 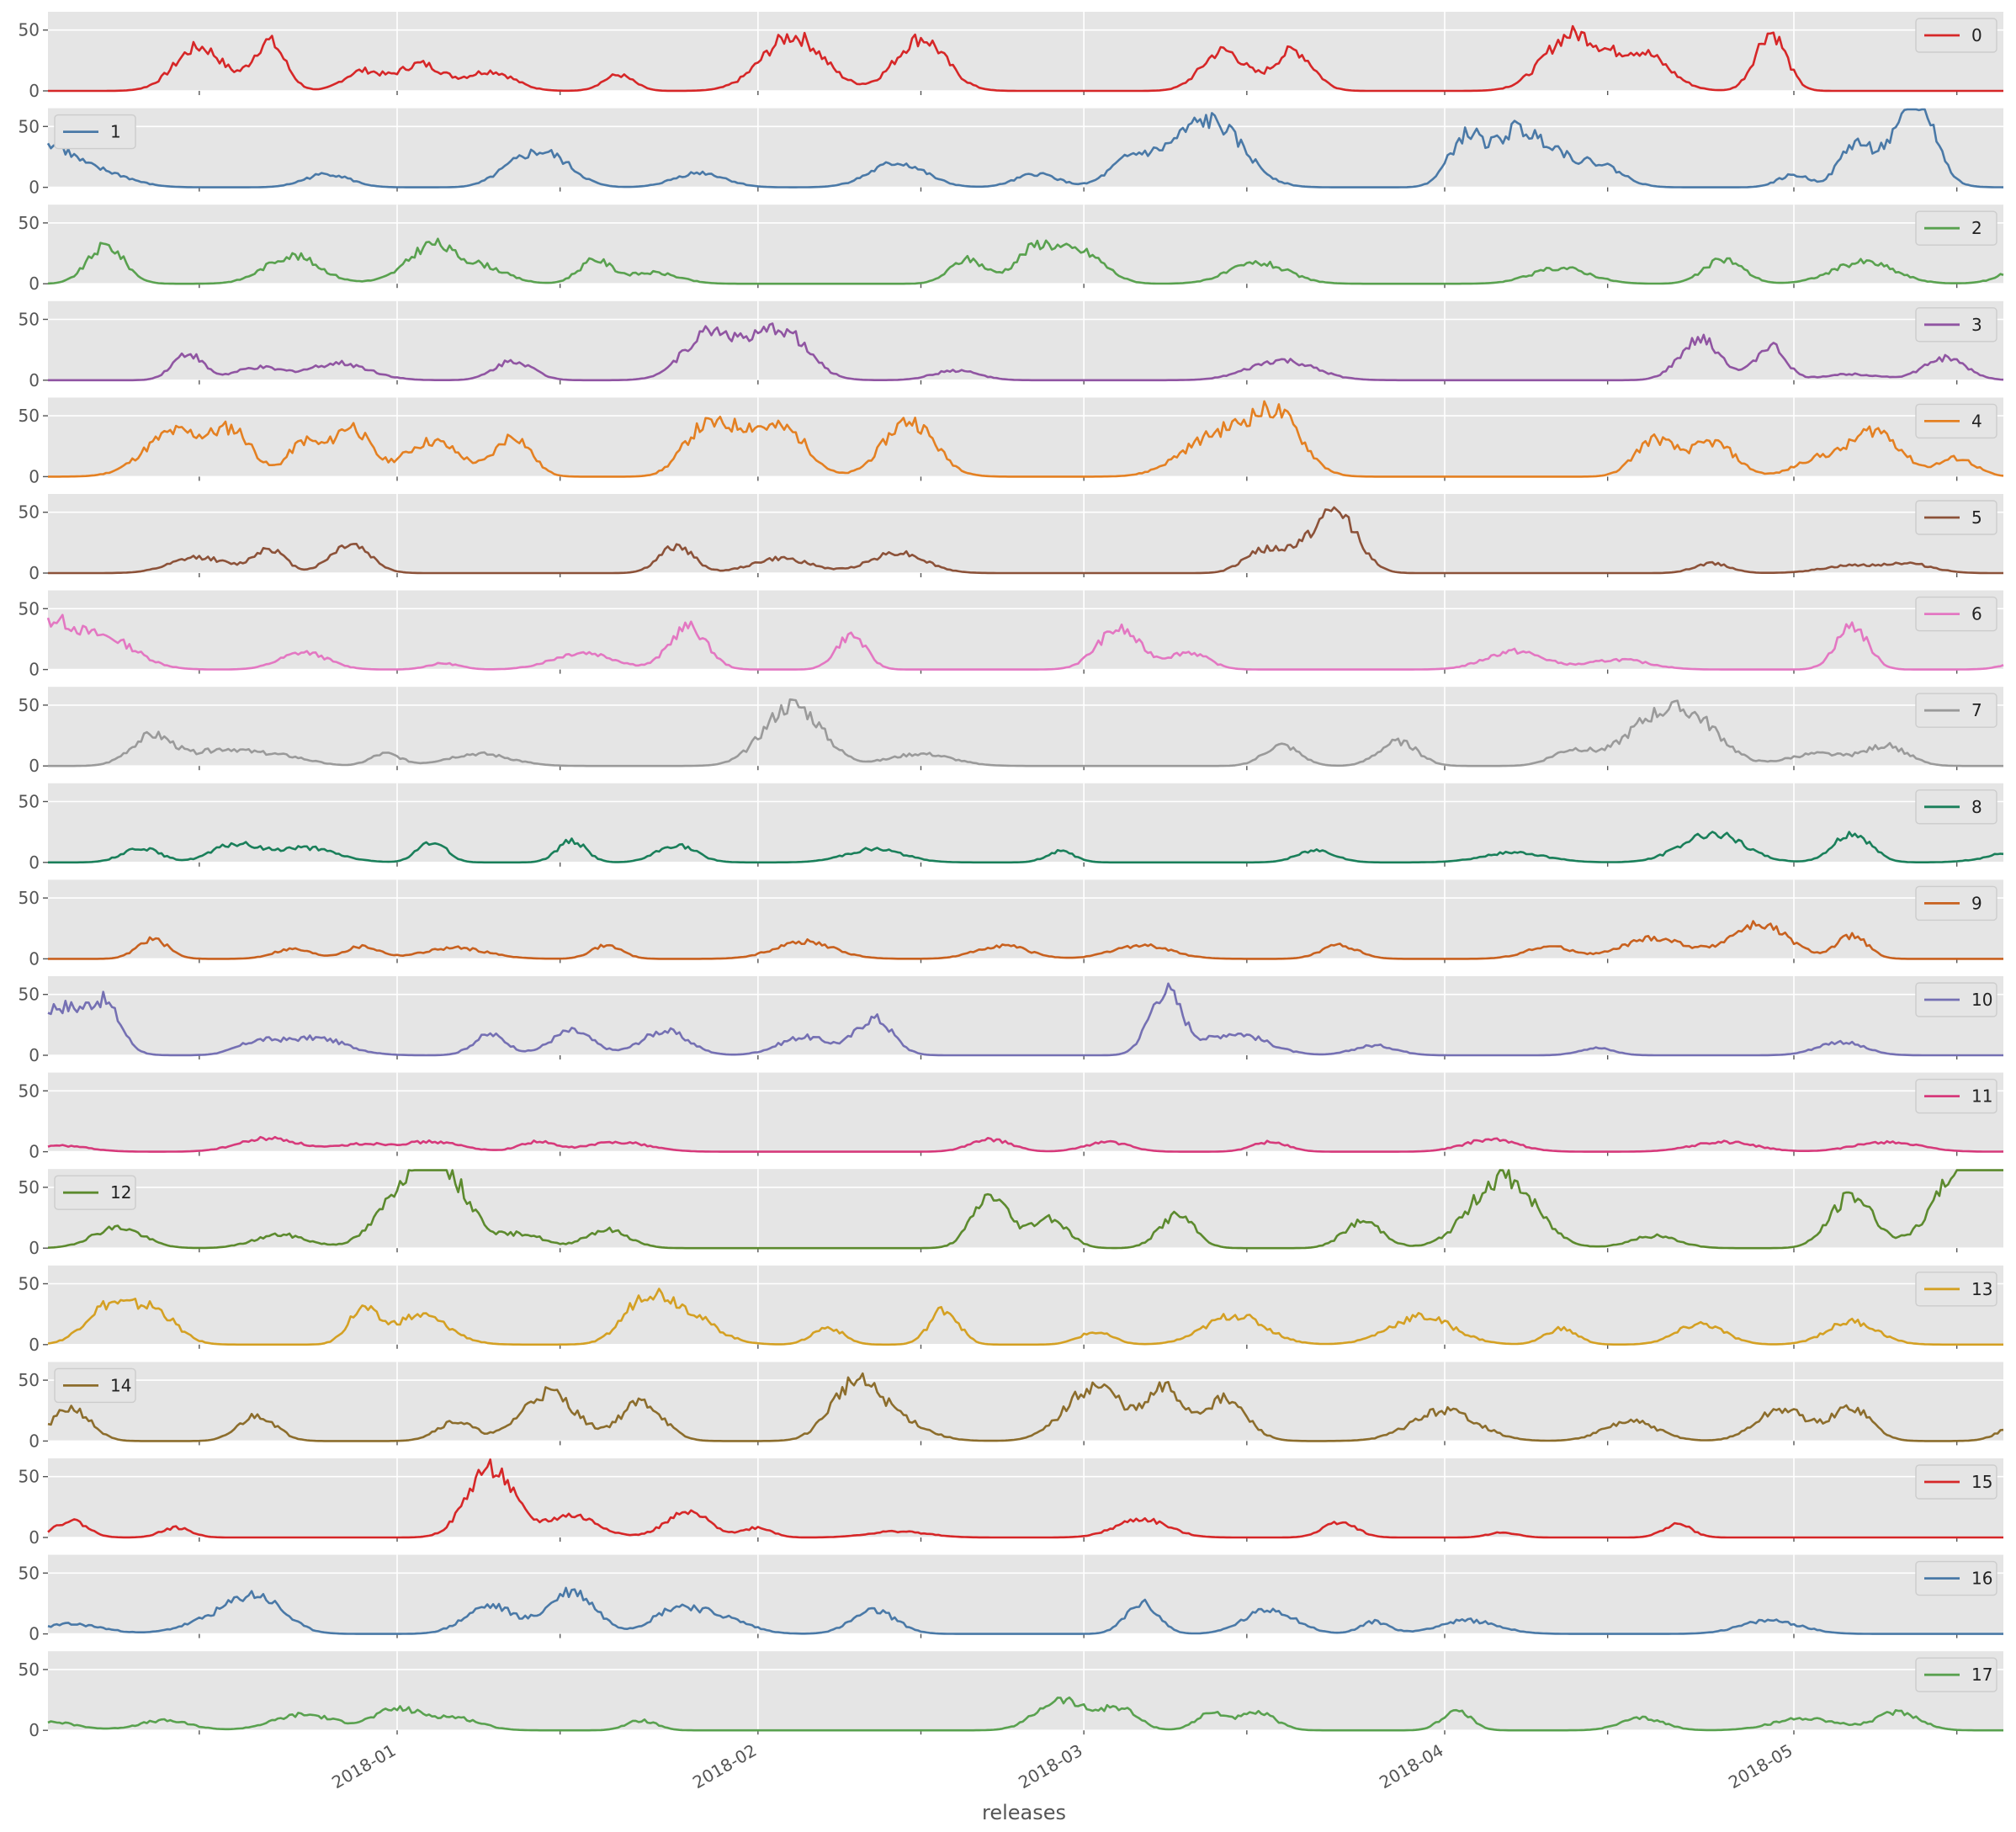 What do you see at coordinates (1976, 421) in the screenshot?
I see `legend-label: 4` at bounding box center [1976, 421].